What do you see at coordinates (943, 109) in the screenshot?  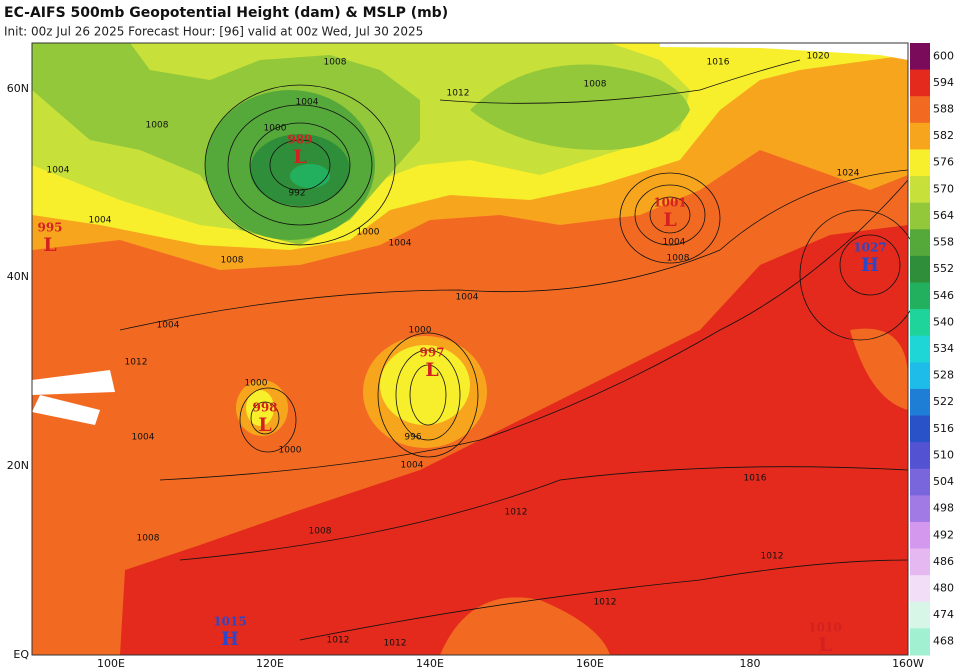 I see `colorbar-label: 588` at bounding box center [943, 109].